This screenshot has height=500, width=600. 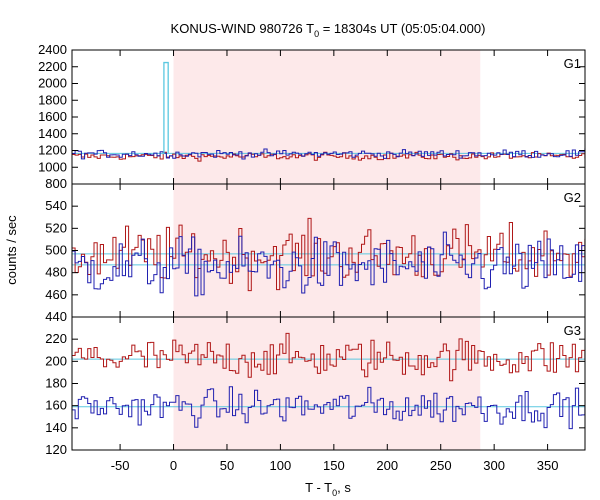 What do you see at coordinates (56, 449) in the screenshot?
I see `y-tick-label: 120` at bounding box center [56, 449].